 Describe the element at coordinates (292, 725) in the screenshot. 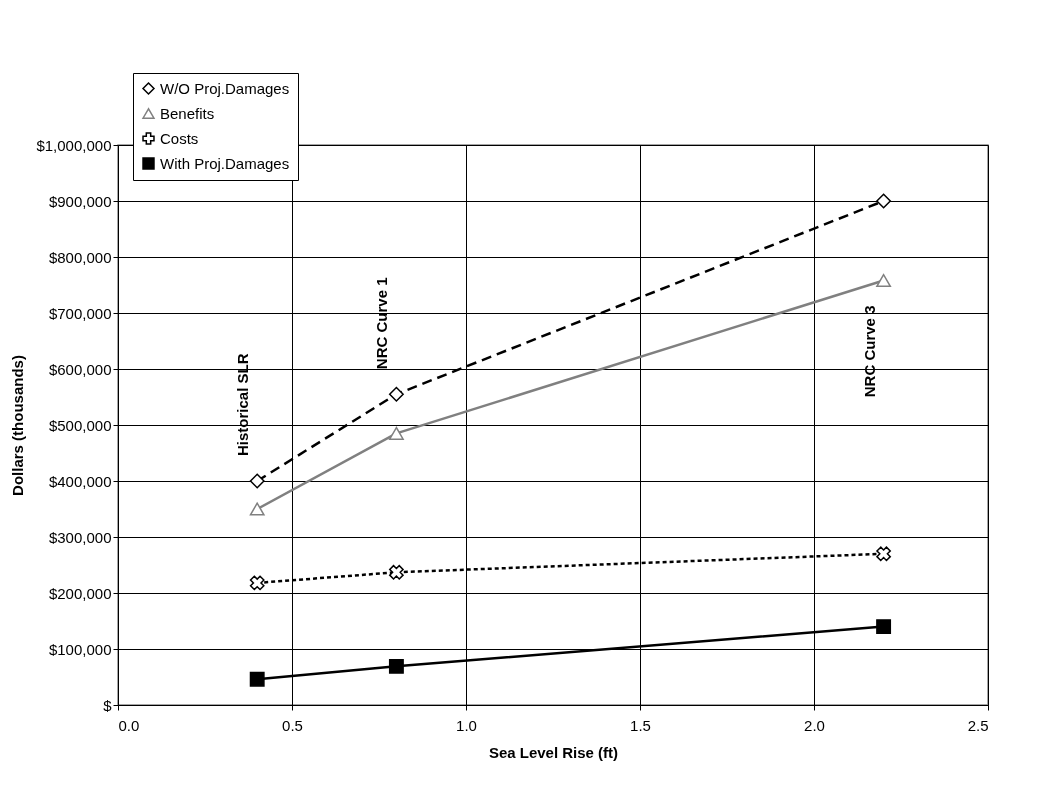

I see `x-tick-label: 0.5` at that location.